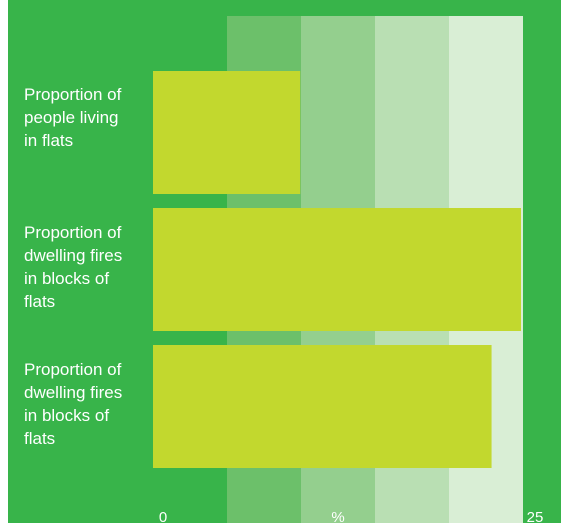 This screenshot has width=561, height=523. Describe the element at coordinates (535, 516) in the screenshot. I see `x-tick-max: 25` at that location.